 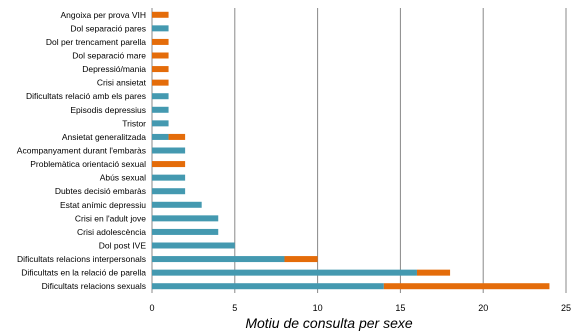 I want to click on category-label: Episodis depressius, so click(x=108, y=110).